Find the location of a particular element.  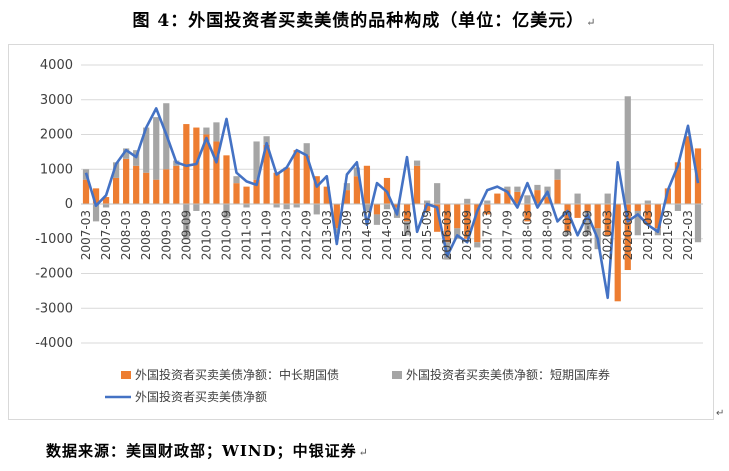

y-tick-label: 4000 is located at coordinates (56, 65).